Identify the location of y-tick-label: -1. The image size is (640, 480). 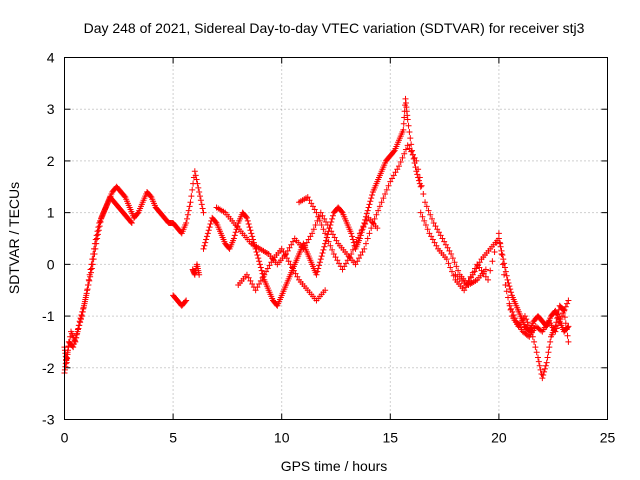
(48, 316).